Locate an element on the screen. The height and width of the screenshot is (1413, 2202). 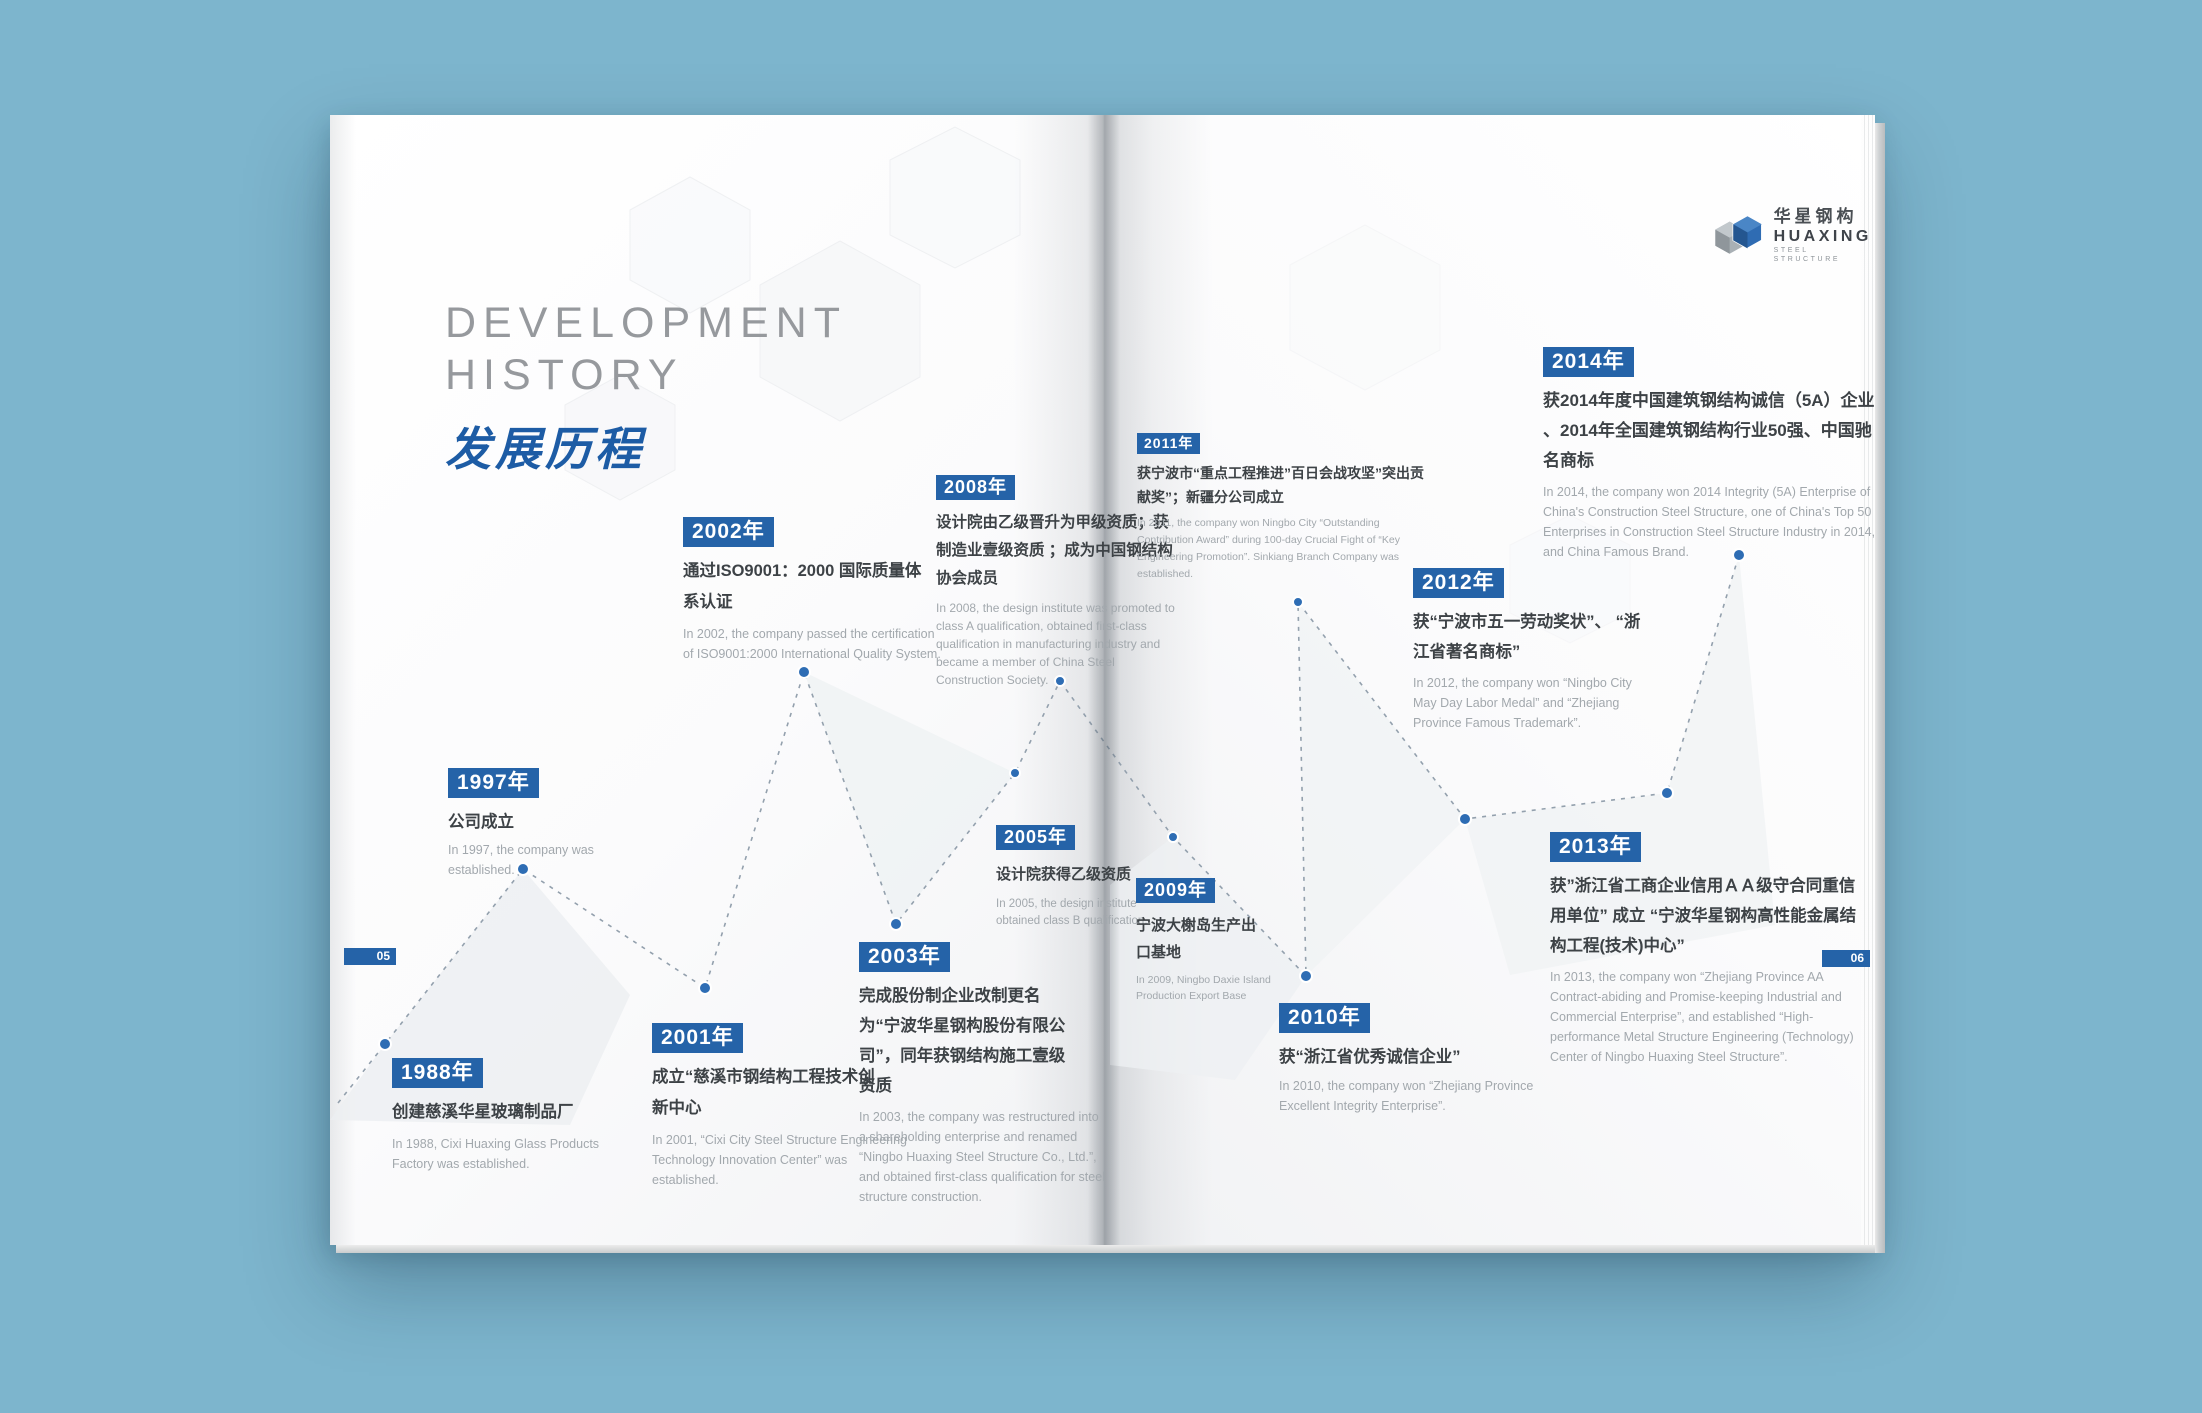
year-badge: 2013年 is located at coordinates (1595, 847).